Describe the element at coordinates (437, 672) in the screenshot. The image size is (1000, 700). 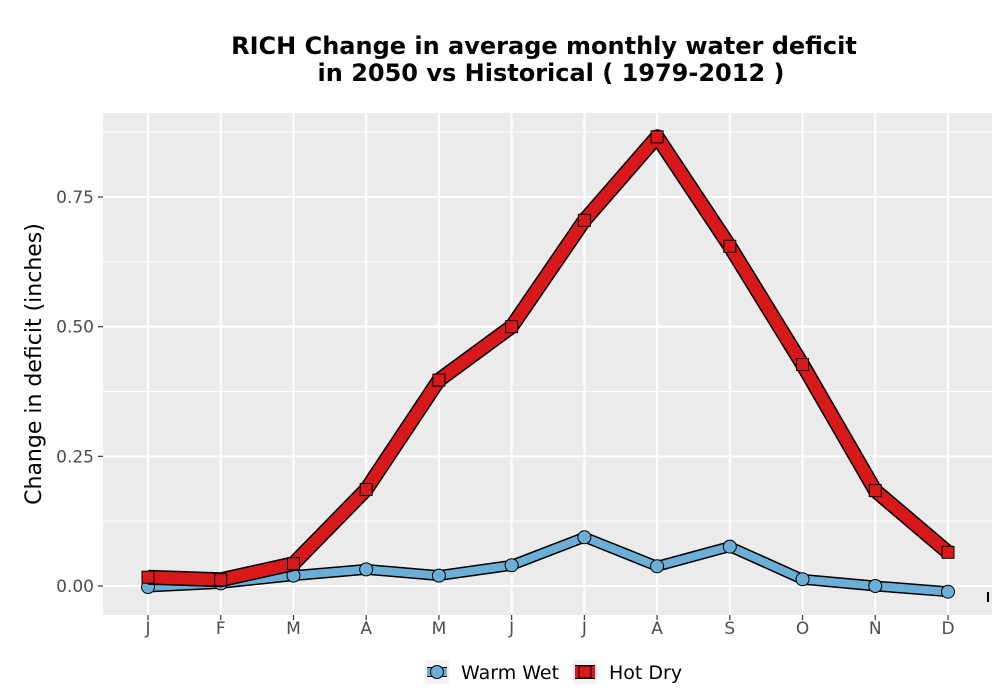
I see `legend-marker-warm-wet` at that location.